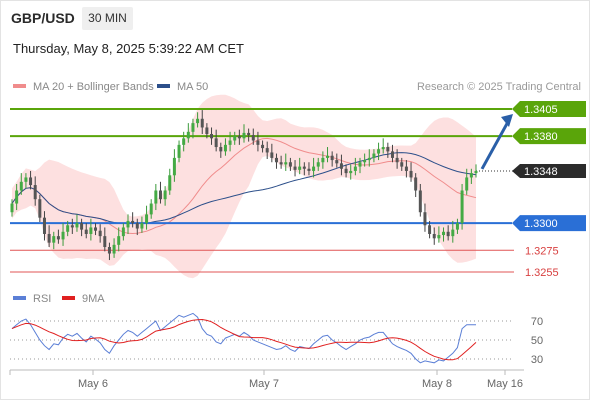  Describe the element at coordinates (541, 110) in the screenshot. I see `level-label-0: 1.3405` at that location.